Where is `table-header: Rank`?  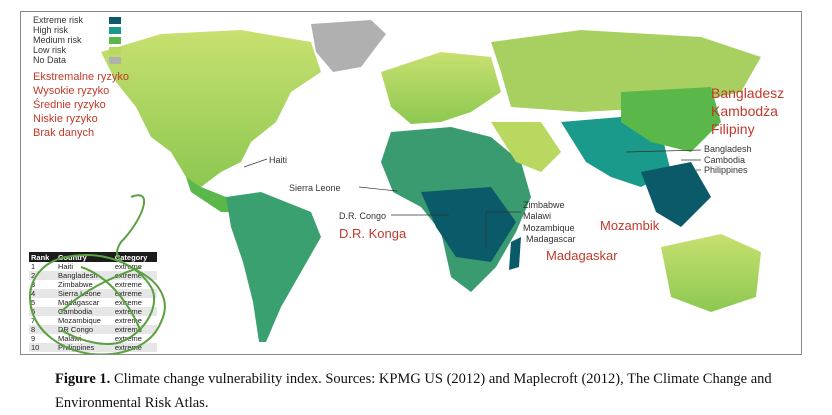
table-header: Rank is located at coordinates (43, 257).